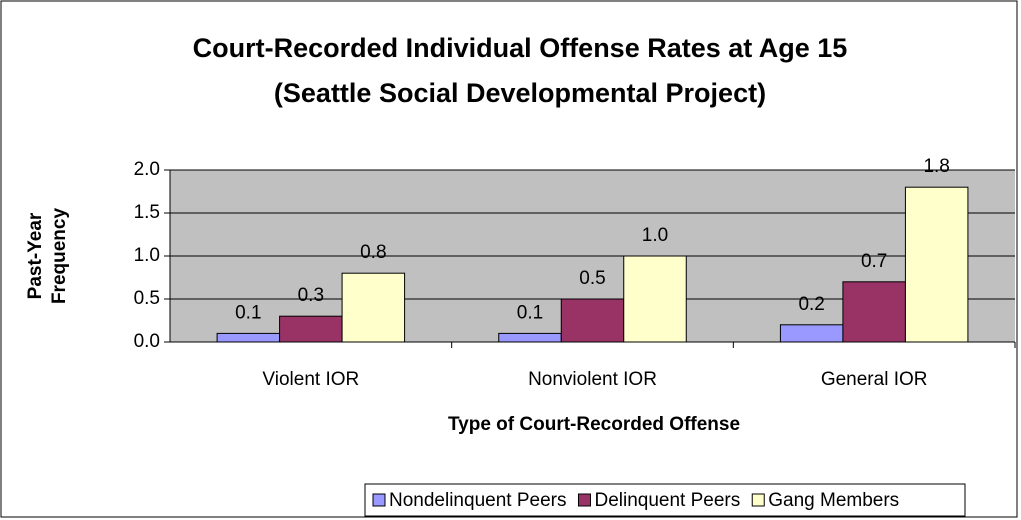 The image size is (1021, 520). What do you see at coordinates (147, 298) in the screenshot?
I see `y-tick-label: 0.5` at bounding box center [147, 298].